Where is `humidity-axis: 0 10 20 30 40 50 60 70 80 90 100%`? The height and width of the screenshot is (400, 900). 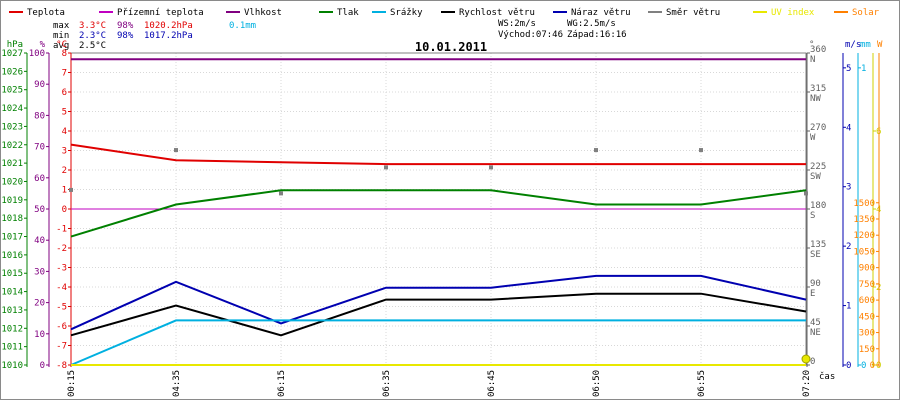
humidity-axis: 0 10 20 30 40 50 60 70 80 90 100% is located at coordinates (39, 205).